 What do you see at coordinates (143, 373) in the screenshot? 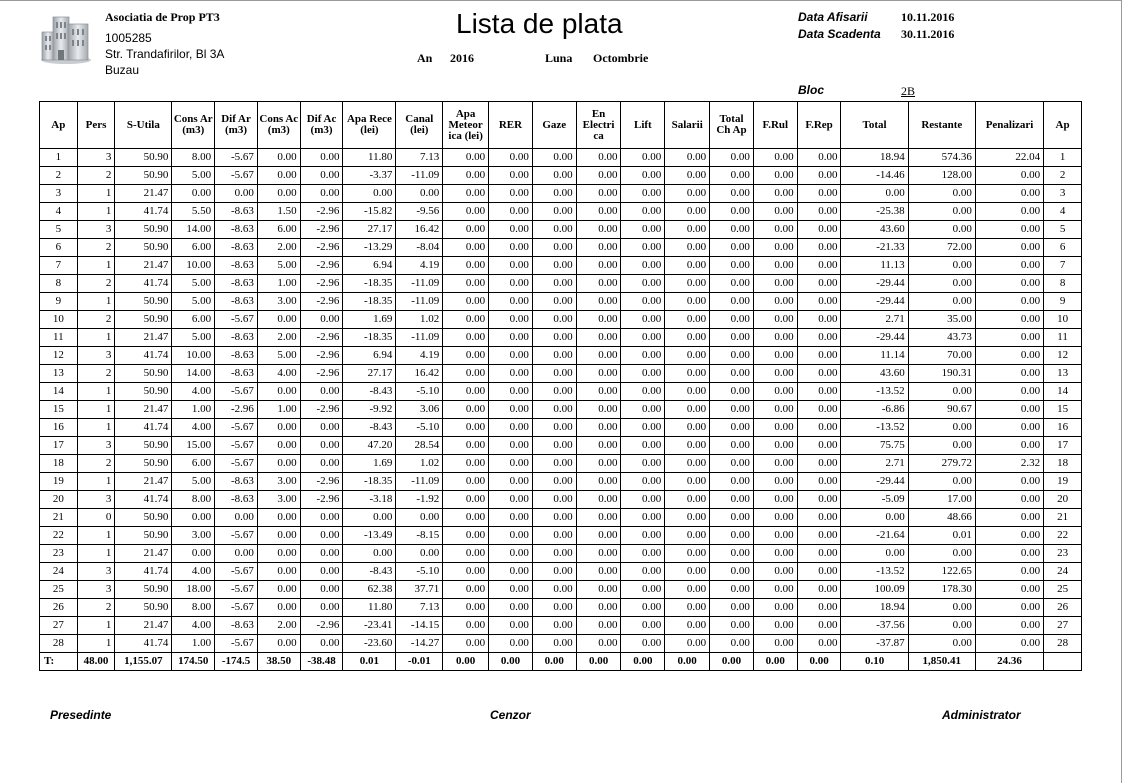
I see `table-cell: 50.90` at bounding box center [143, 373].